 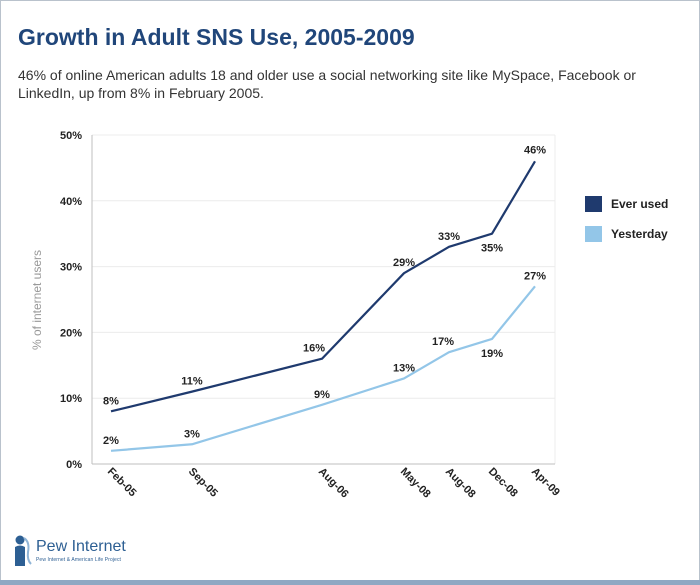 I want to click on y-tick-label: 30%, so click(x=71, y=268).